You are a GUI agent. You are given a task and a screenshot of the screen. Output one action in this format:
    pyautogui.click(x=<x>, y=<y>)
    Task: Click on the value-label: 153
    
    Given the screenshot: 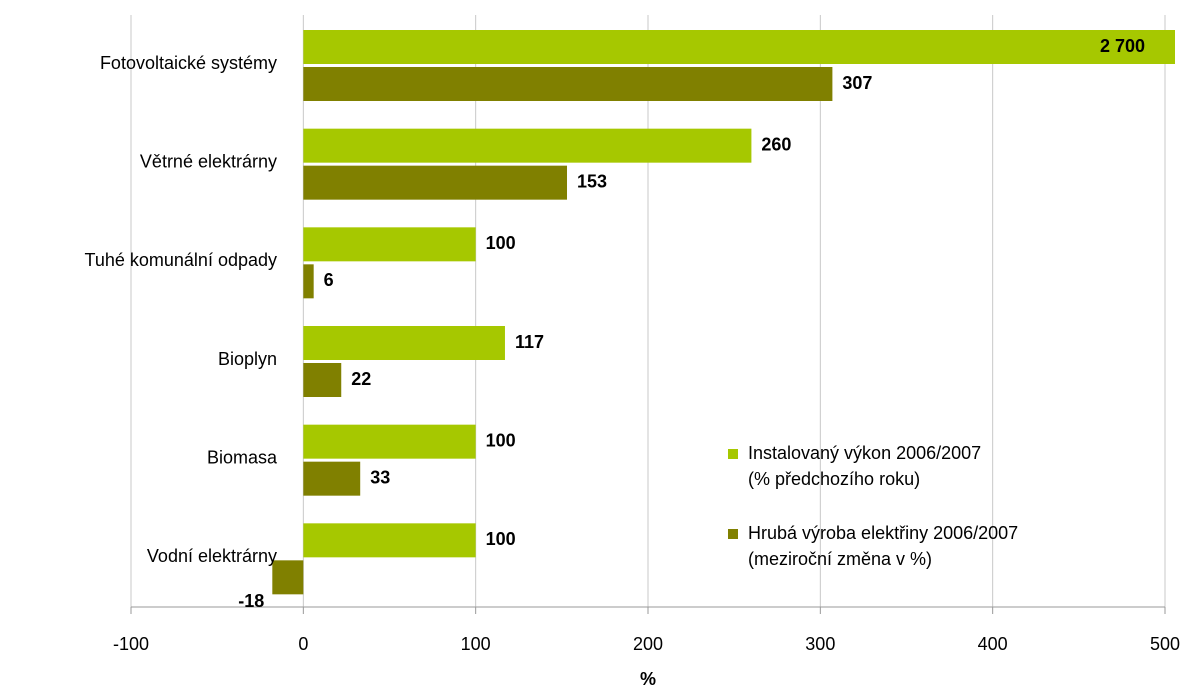 What is the action you would take?
    pyautogui.click(x=592, y=181)
    